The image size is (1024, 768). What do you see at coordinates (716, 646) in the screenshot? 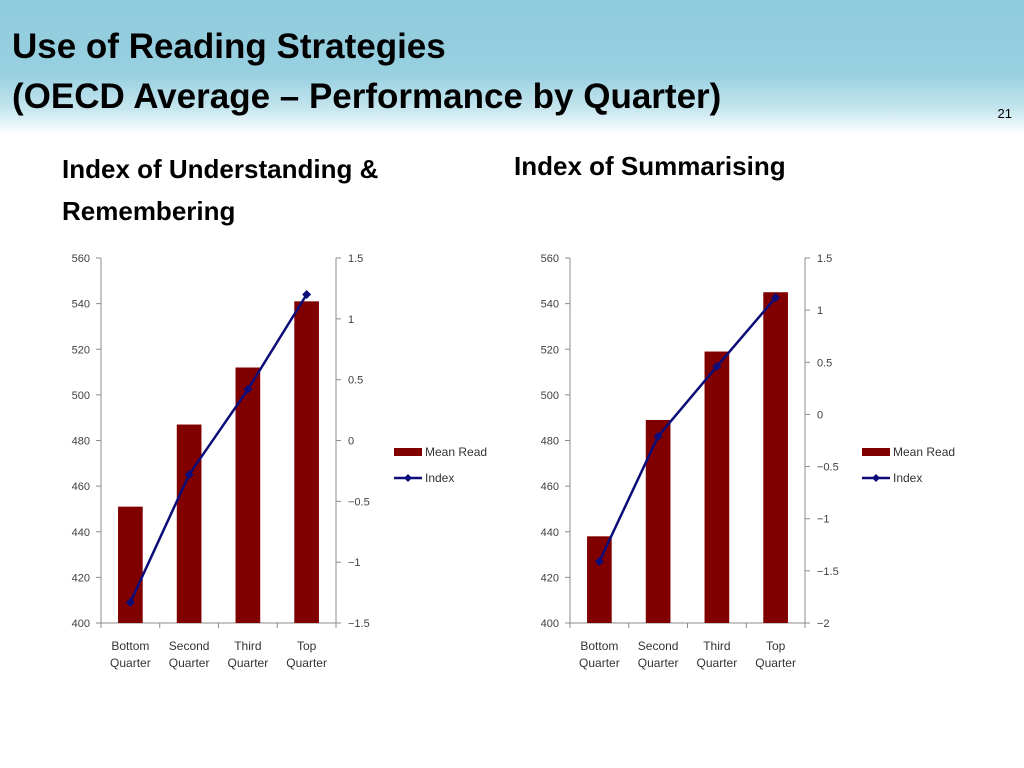
I see `summarising-category-label: Third` at bounding box center [716, 646].